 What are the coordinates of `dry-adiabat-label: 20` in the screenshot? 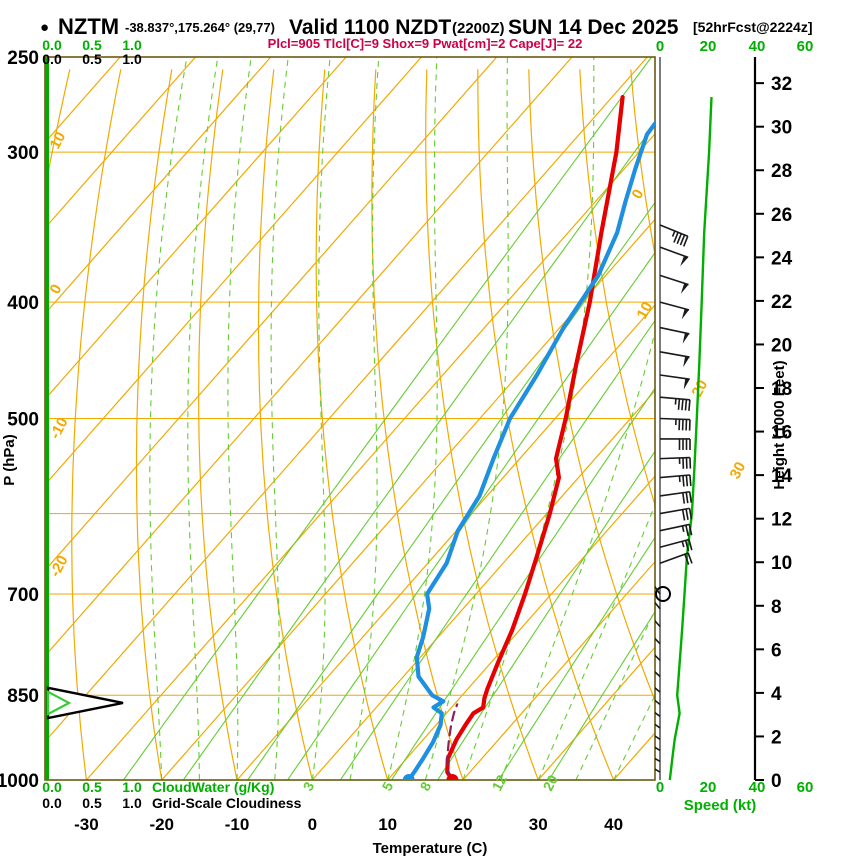 It's located at (700, 388).